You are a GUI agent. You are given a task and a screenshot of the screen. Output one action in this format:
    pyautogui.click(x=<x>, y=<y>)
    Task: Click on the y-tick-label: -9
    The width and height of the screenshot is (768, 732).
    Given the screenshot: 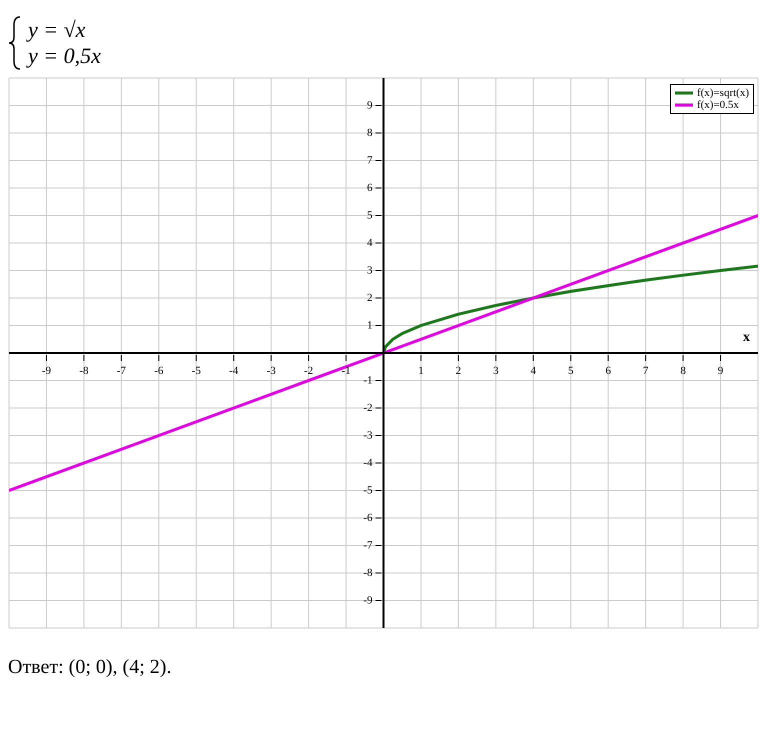 What is the action you would take?
    pyautogui.click(x=368, y=600)
    